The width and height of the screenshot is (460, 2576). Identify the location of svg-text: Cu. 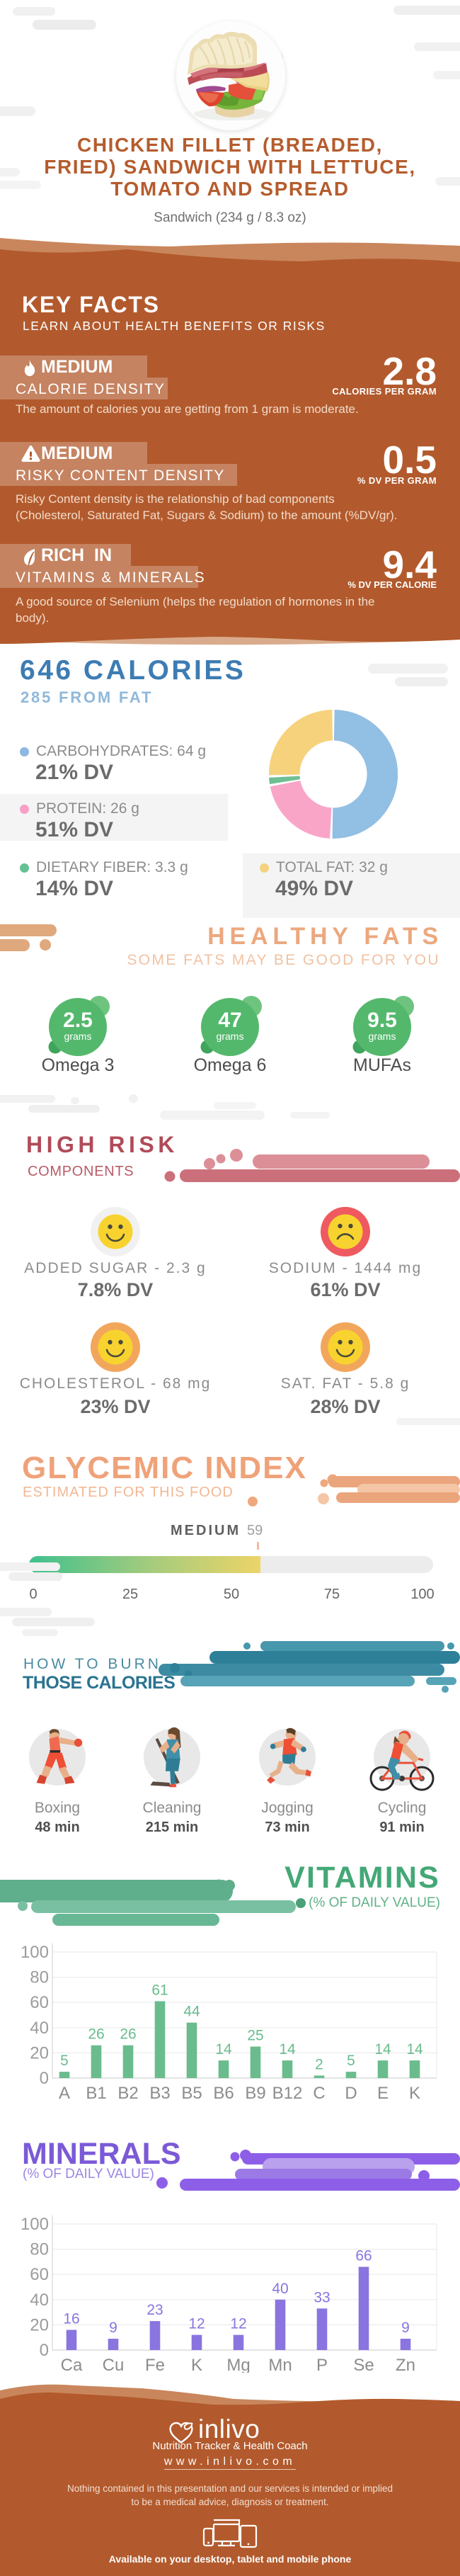
(114, 2364).